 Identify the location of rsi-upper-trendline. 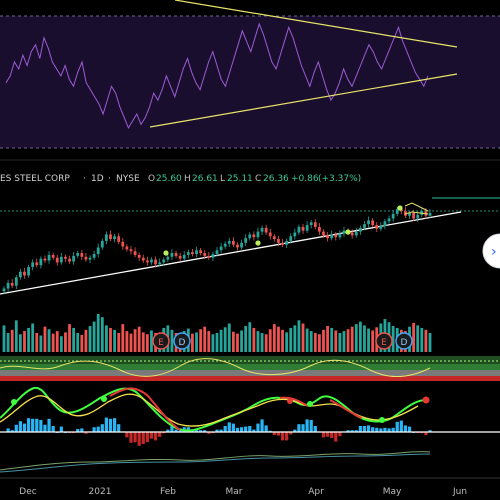
(316, 24).